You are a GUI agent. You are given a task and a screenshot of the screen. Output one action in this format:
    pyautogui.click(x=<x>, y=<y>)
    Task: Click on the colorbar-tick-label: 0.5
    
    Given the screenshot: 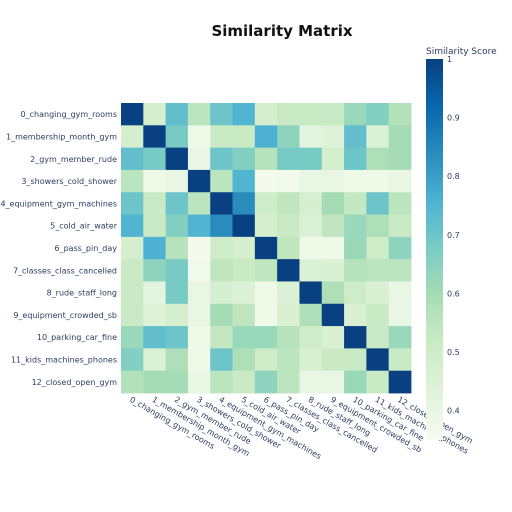 What is the action you would take?
    pyautogui.click(x=453, y=352)
    